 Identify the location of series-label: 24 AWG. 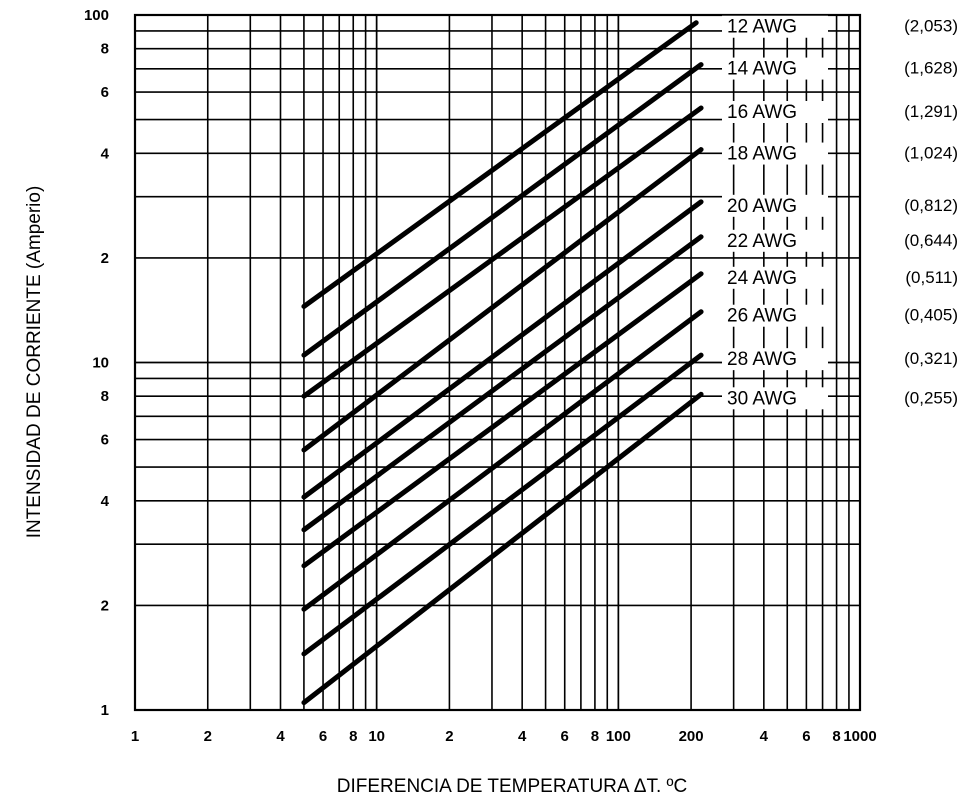
(762, 278).